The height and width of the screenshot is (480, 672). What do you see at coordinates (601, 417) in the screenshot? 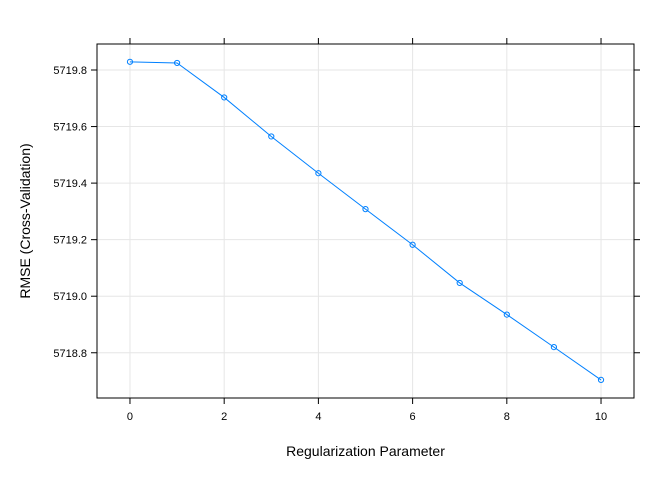
I see `x-tick-label: 10` at bounding box center [601, 417].